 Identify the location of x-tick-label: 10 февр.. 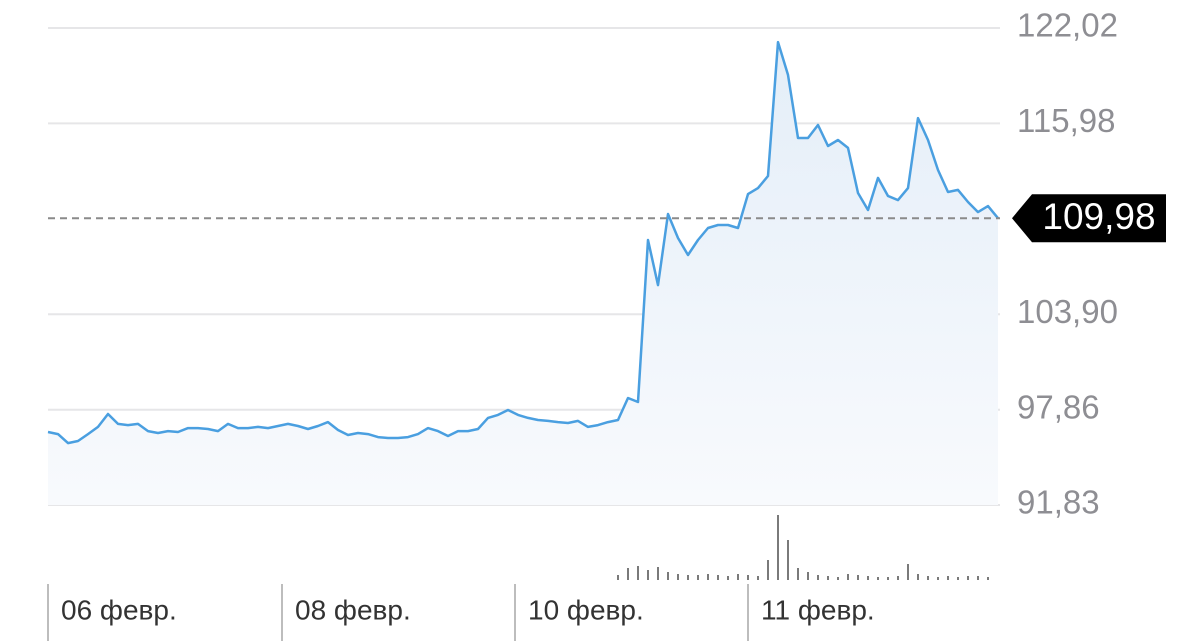
(586, 609).